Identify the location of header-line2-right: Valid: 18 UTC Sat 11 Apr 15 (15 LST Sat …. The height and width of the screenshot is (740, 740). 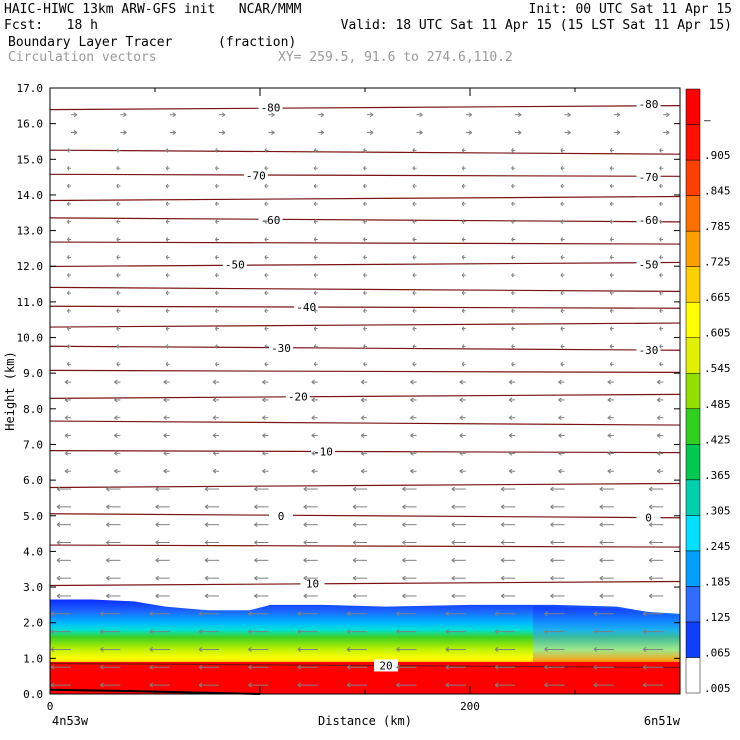
(536, 25).